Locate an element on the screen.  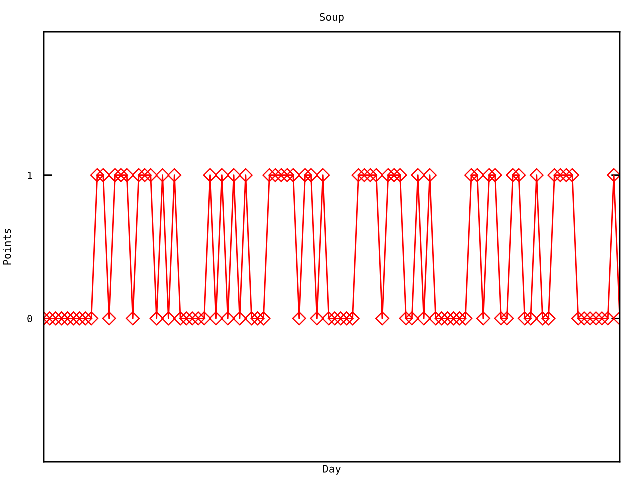
y-tick-label: 1 is located at coordinates (30, 176).